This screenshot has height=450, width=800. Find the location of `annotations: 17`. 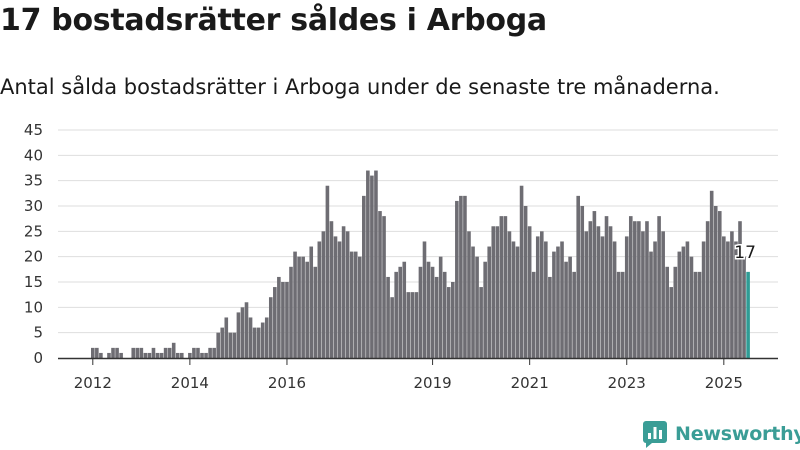

annotations: 17 is located at coordinates (745, 252).